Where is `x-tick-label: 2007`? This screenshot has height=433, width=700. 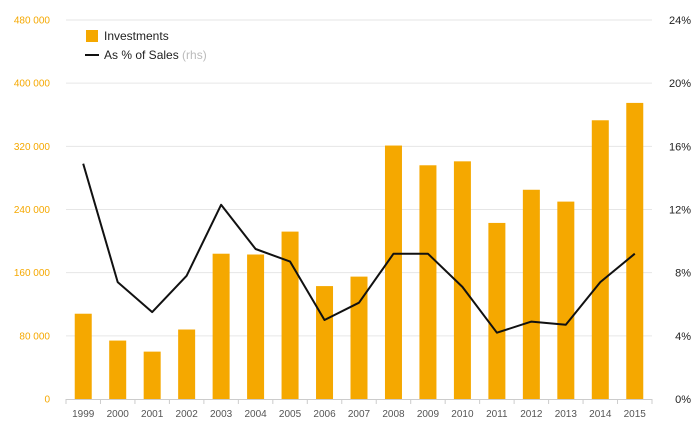
x-tick-label: 2007 is located at coordinates (359, 414).